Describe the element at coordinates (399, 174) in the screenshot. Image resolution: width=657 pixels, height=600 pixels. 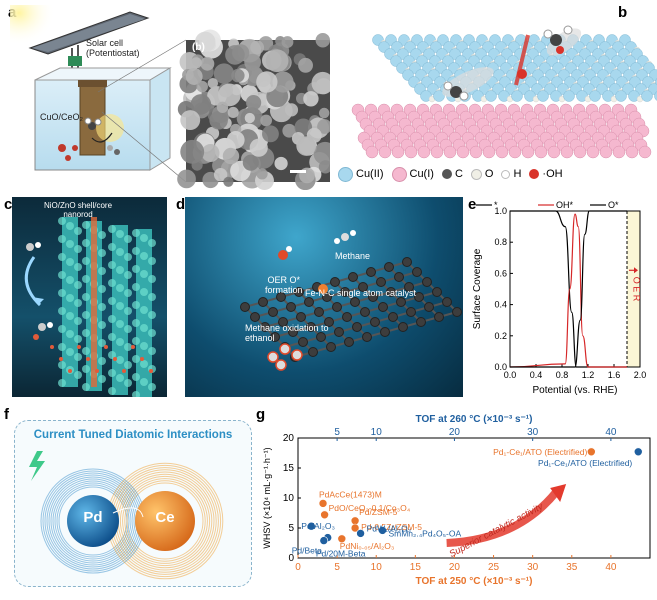
I see `cu1-atom-icon` at that location.